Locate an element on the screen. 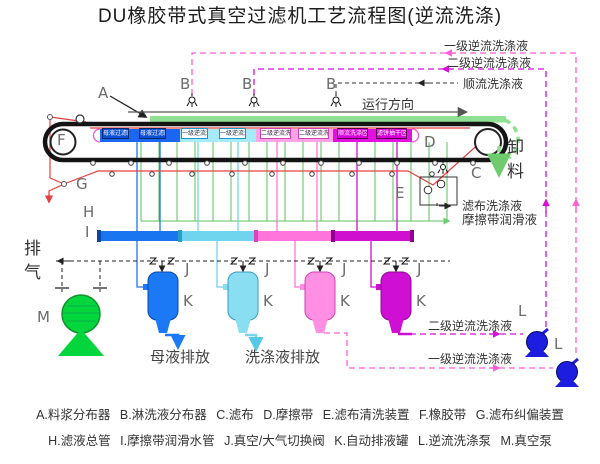  part-label-d: D is located at coordinates (430, 142).